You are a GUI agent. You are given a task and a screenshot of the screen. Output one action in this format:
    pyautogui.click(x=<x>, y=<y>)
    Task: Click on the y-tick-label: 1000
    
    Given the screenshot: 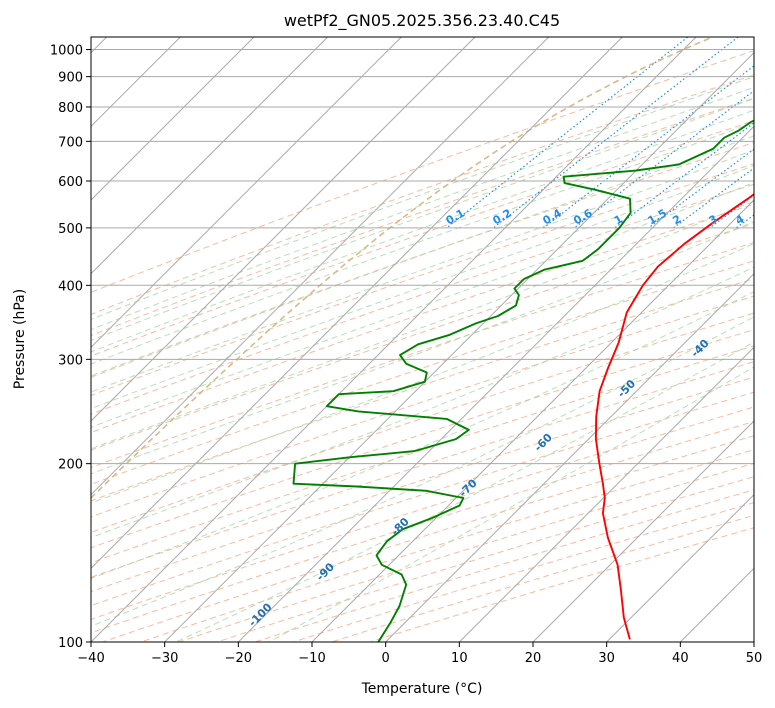 What is the action you would take?
    pyautogui.click(x=66, y=51)
    